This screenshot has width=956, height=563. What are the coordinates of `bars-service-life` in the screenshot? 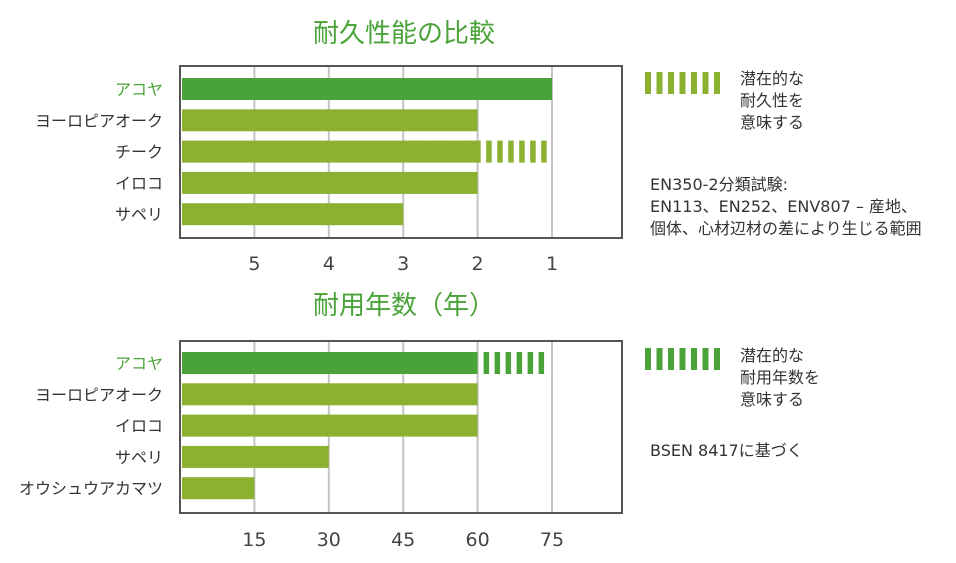 It's located at (363, 426).